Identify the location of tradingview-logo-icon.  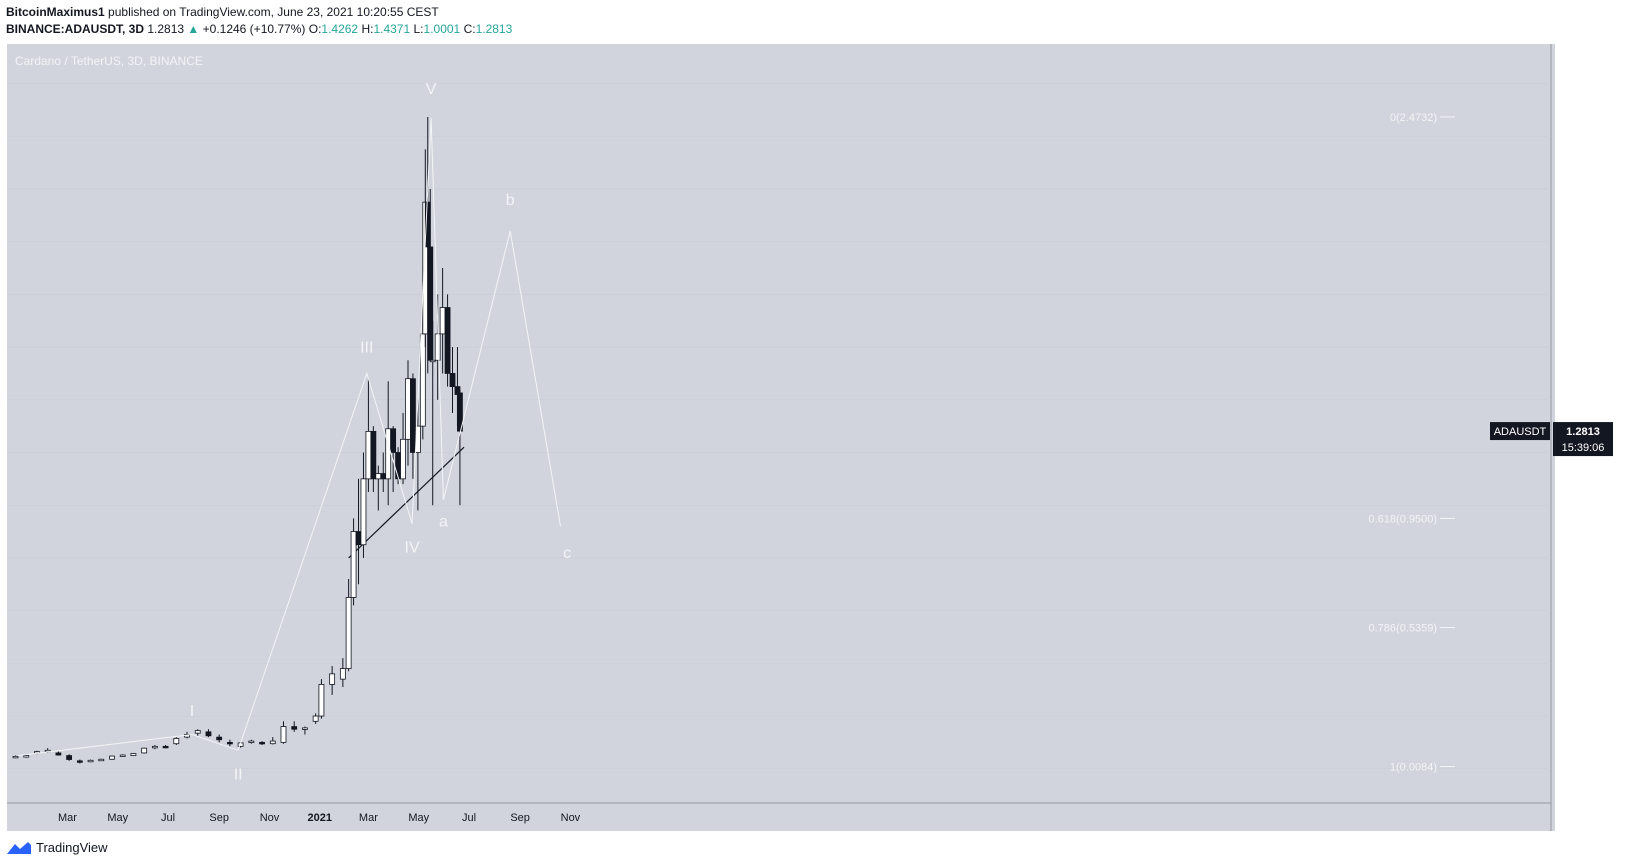
(19, 847).